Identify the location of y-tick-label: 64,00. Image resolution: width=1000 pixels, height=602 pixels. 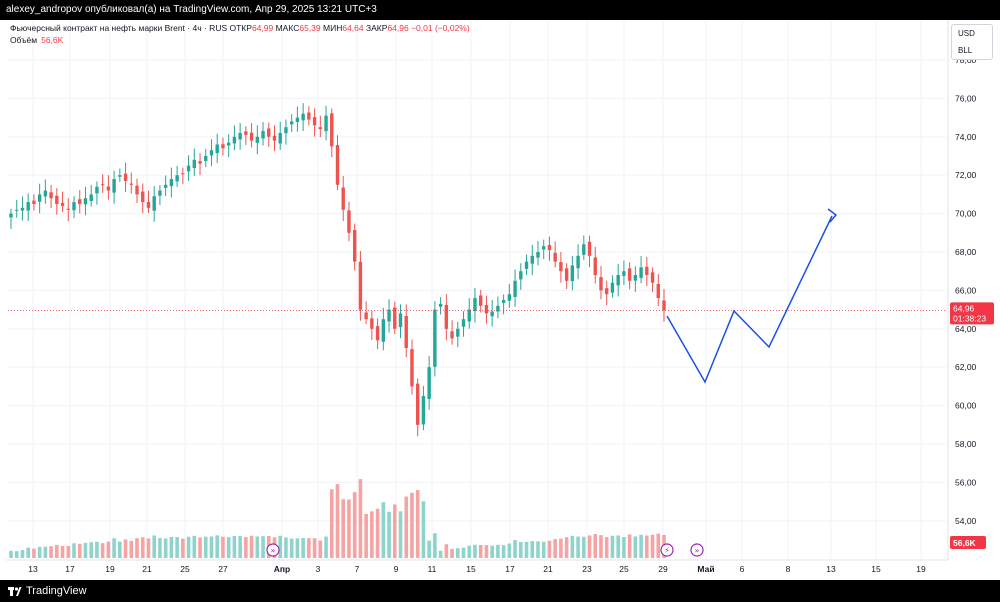
(966, 329).